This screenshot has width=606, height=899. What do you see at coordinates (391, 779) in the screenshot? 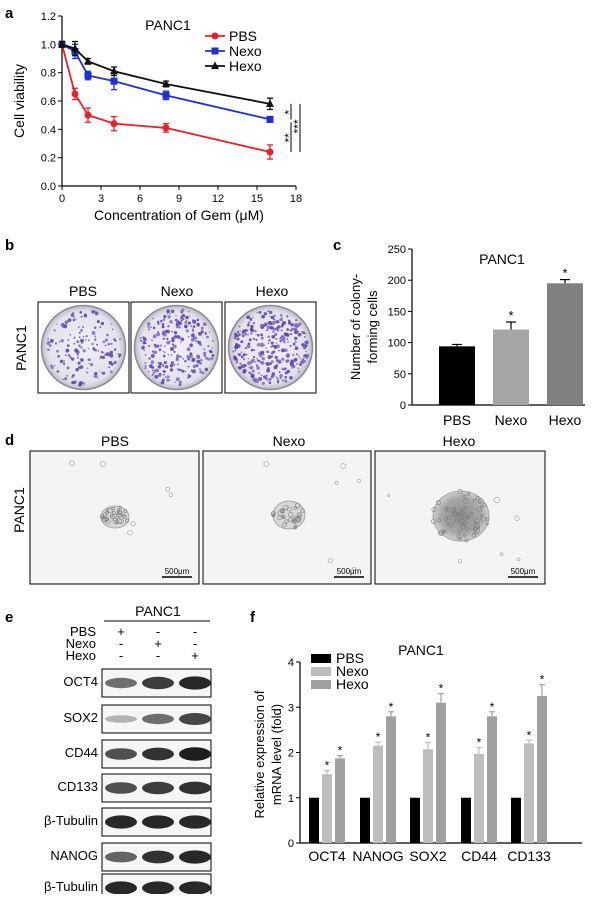
I see `f-bar-hexo-nanog` at bounding box center [391, 779].